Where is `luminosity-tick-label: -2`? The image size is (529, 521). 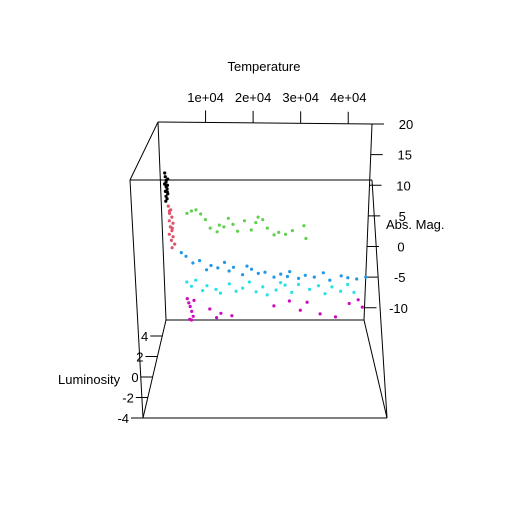 luminosity-tick-label: -2 is located at coordinates (128, 398).